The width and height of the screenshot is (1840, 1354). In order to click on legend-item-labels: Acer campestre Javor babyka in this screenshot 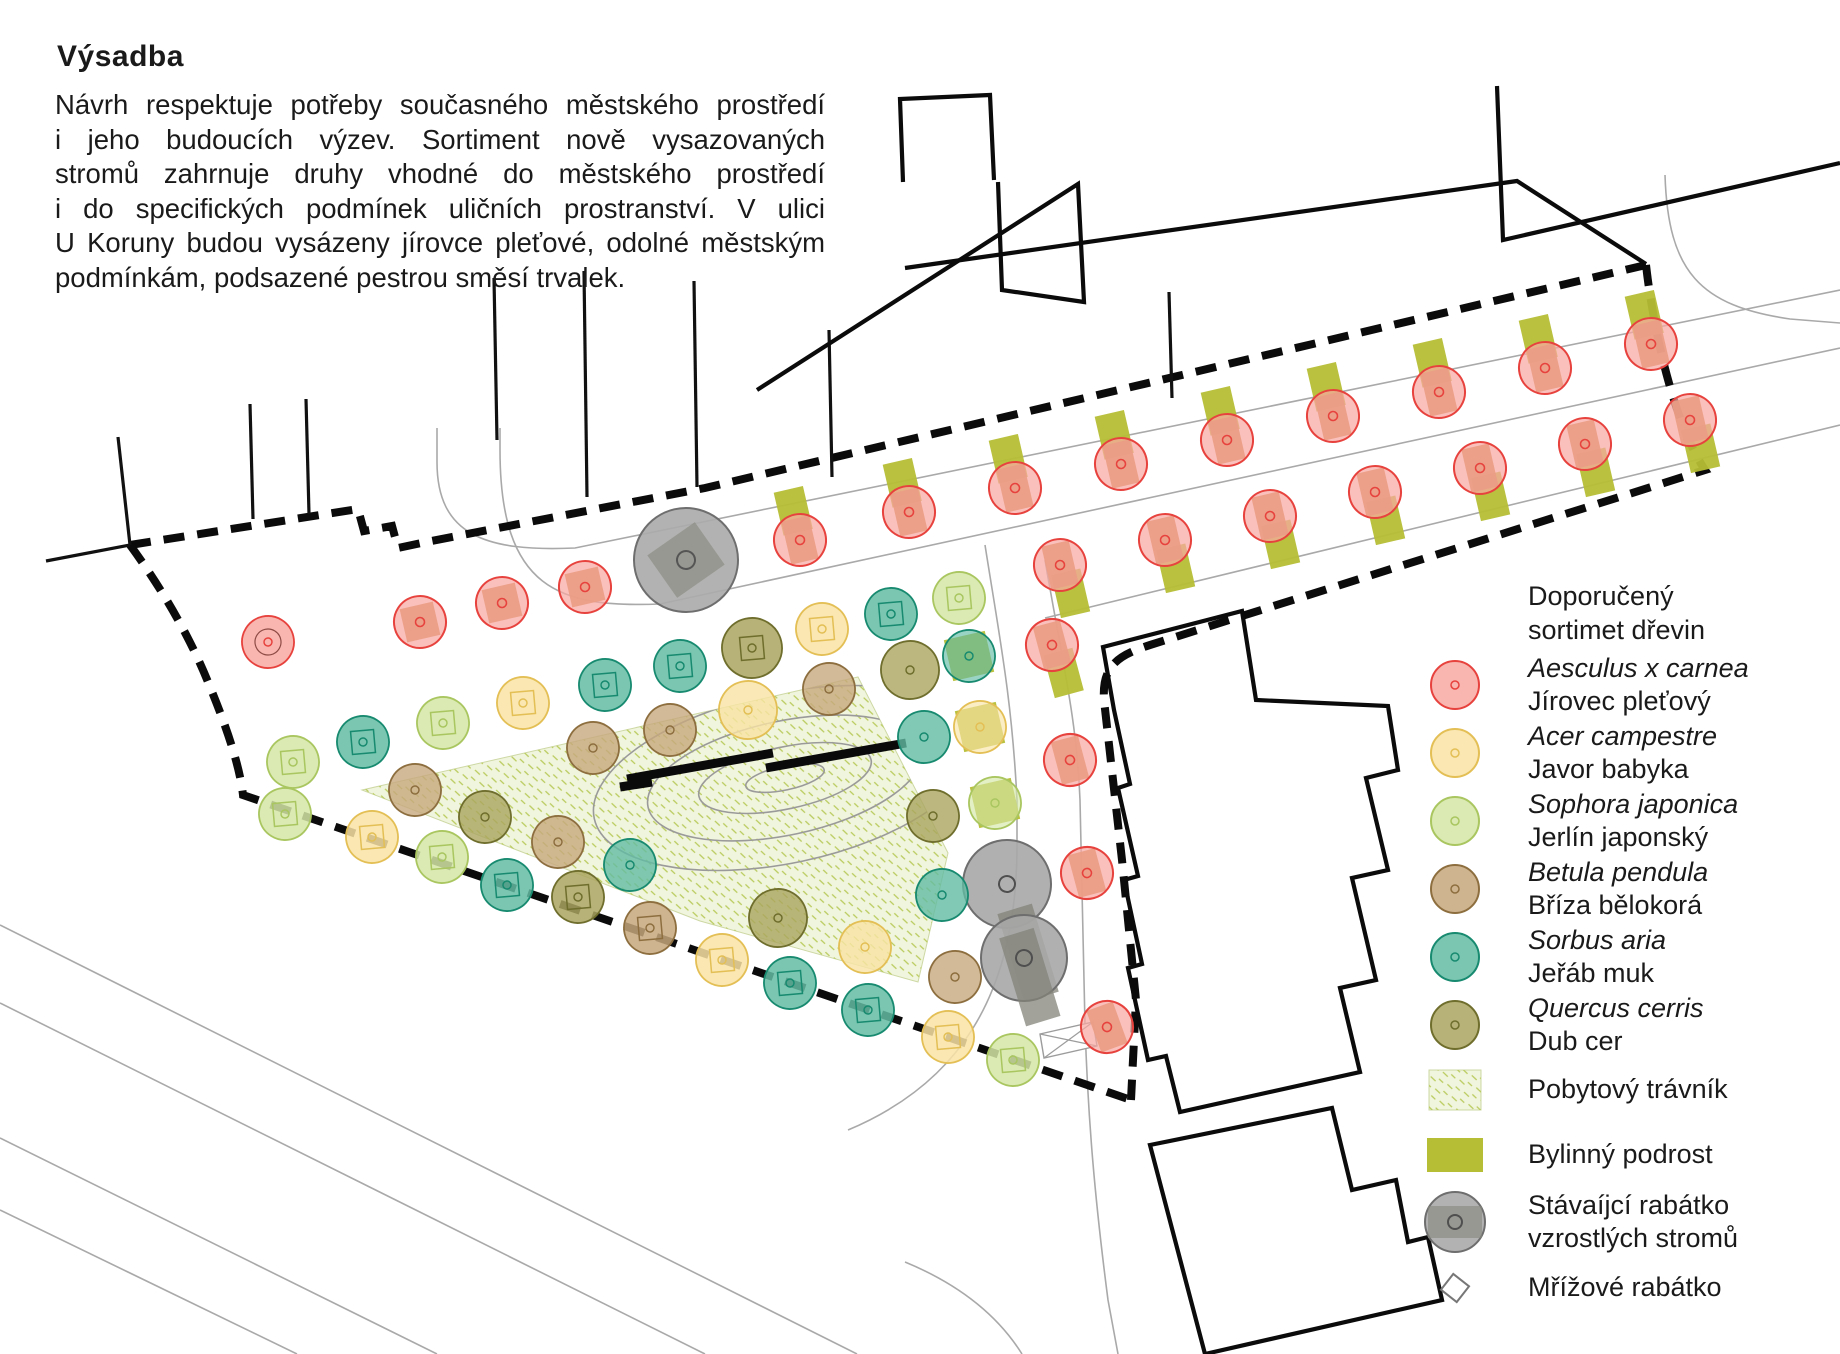, I will do `click(1622, 753)`.